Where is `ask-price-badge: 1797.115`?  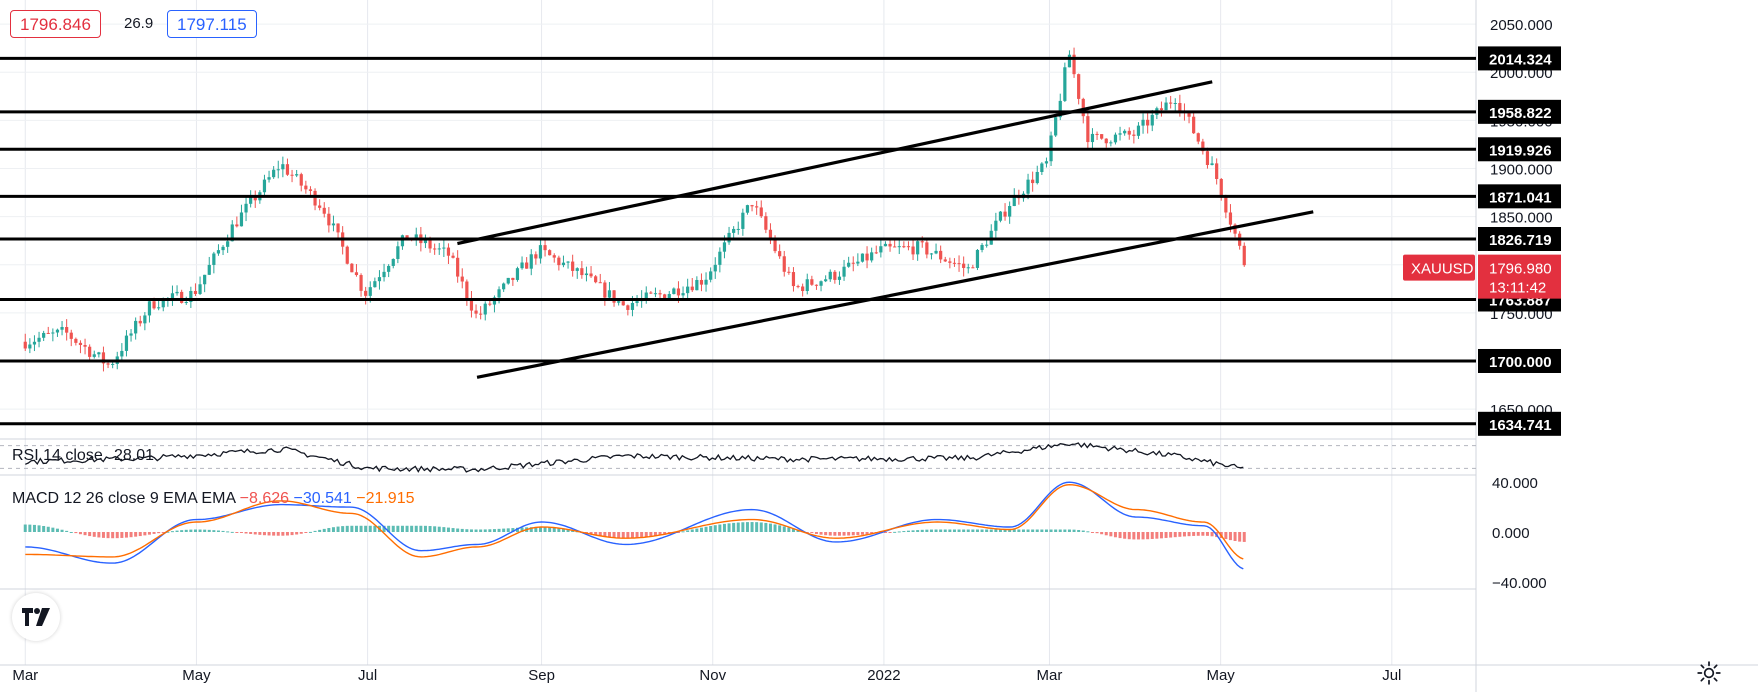
ask-price-badge: 1797.115 is located at coordinates (212, 24).